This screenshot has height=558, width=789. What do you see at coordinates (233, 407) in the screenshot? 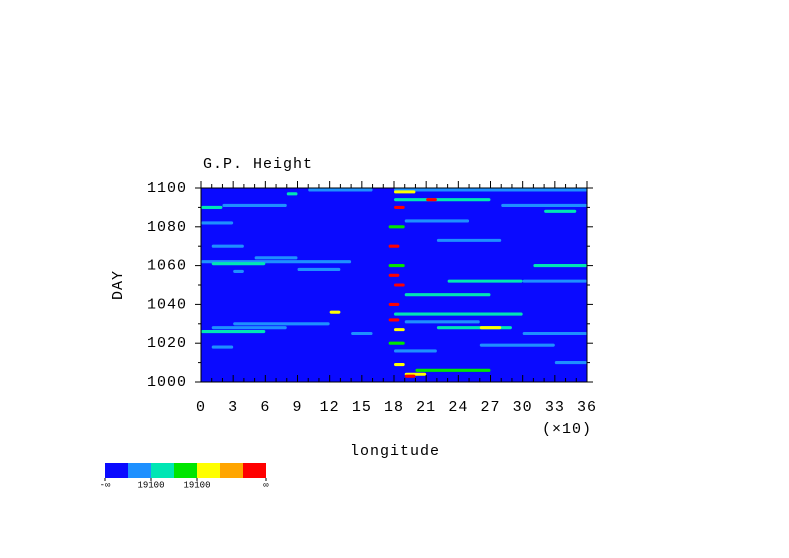
I see `x-tick-label: 3` at bounding box center [233, 407].